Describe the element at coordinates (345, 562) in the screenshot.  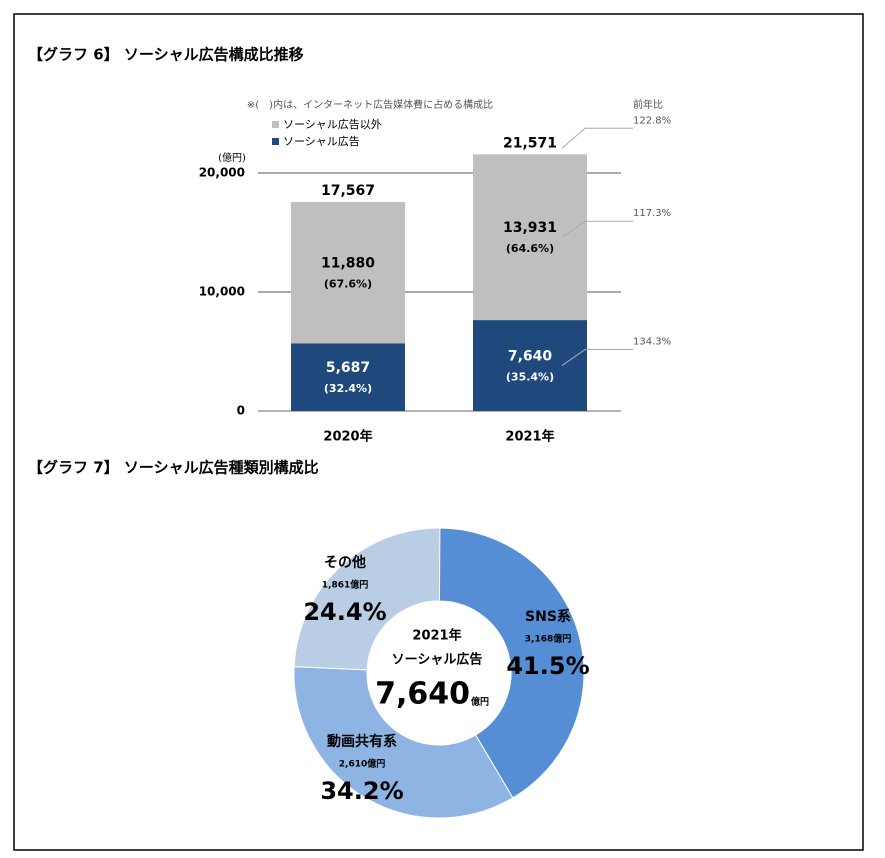
I see `slice-name: その他` at that location.